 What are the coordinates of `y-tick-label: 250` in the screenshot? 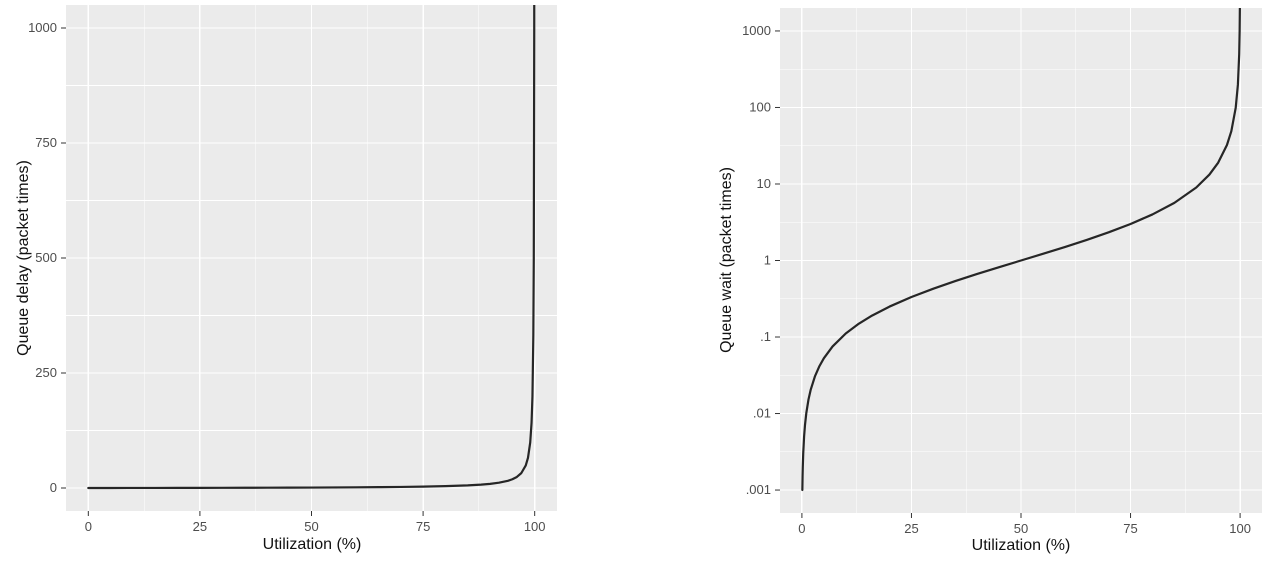 It's located at (46, 372).